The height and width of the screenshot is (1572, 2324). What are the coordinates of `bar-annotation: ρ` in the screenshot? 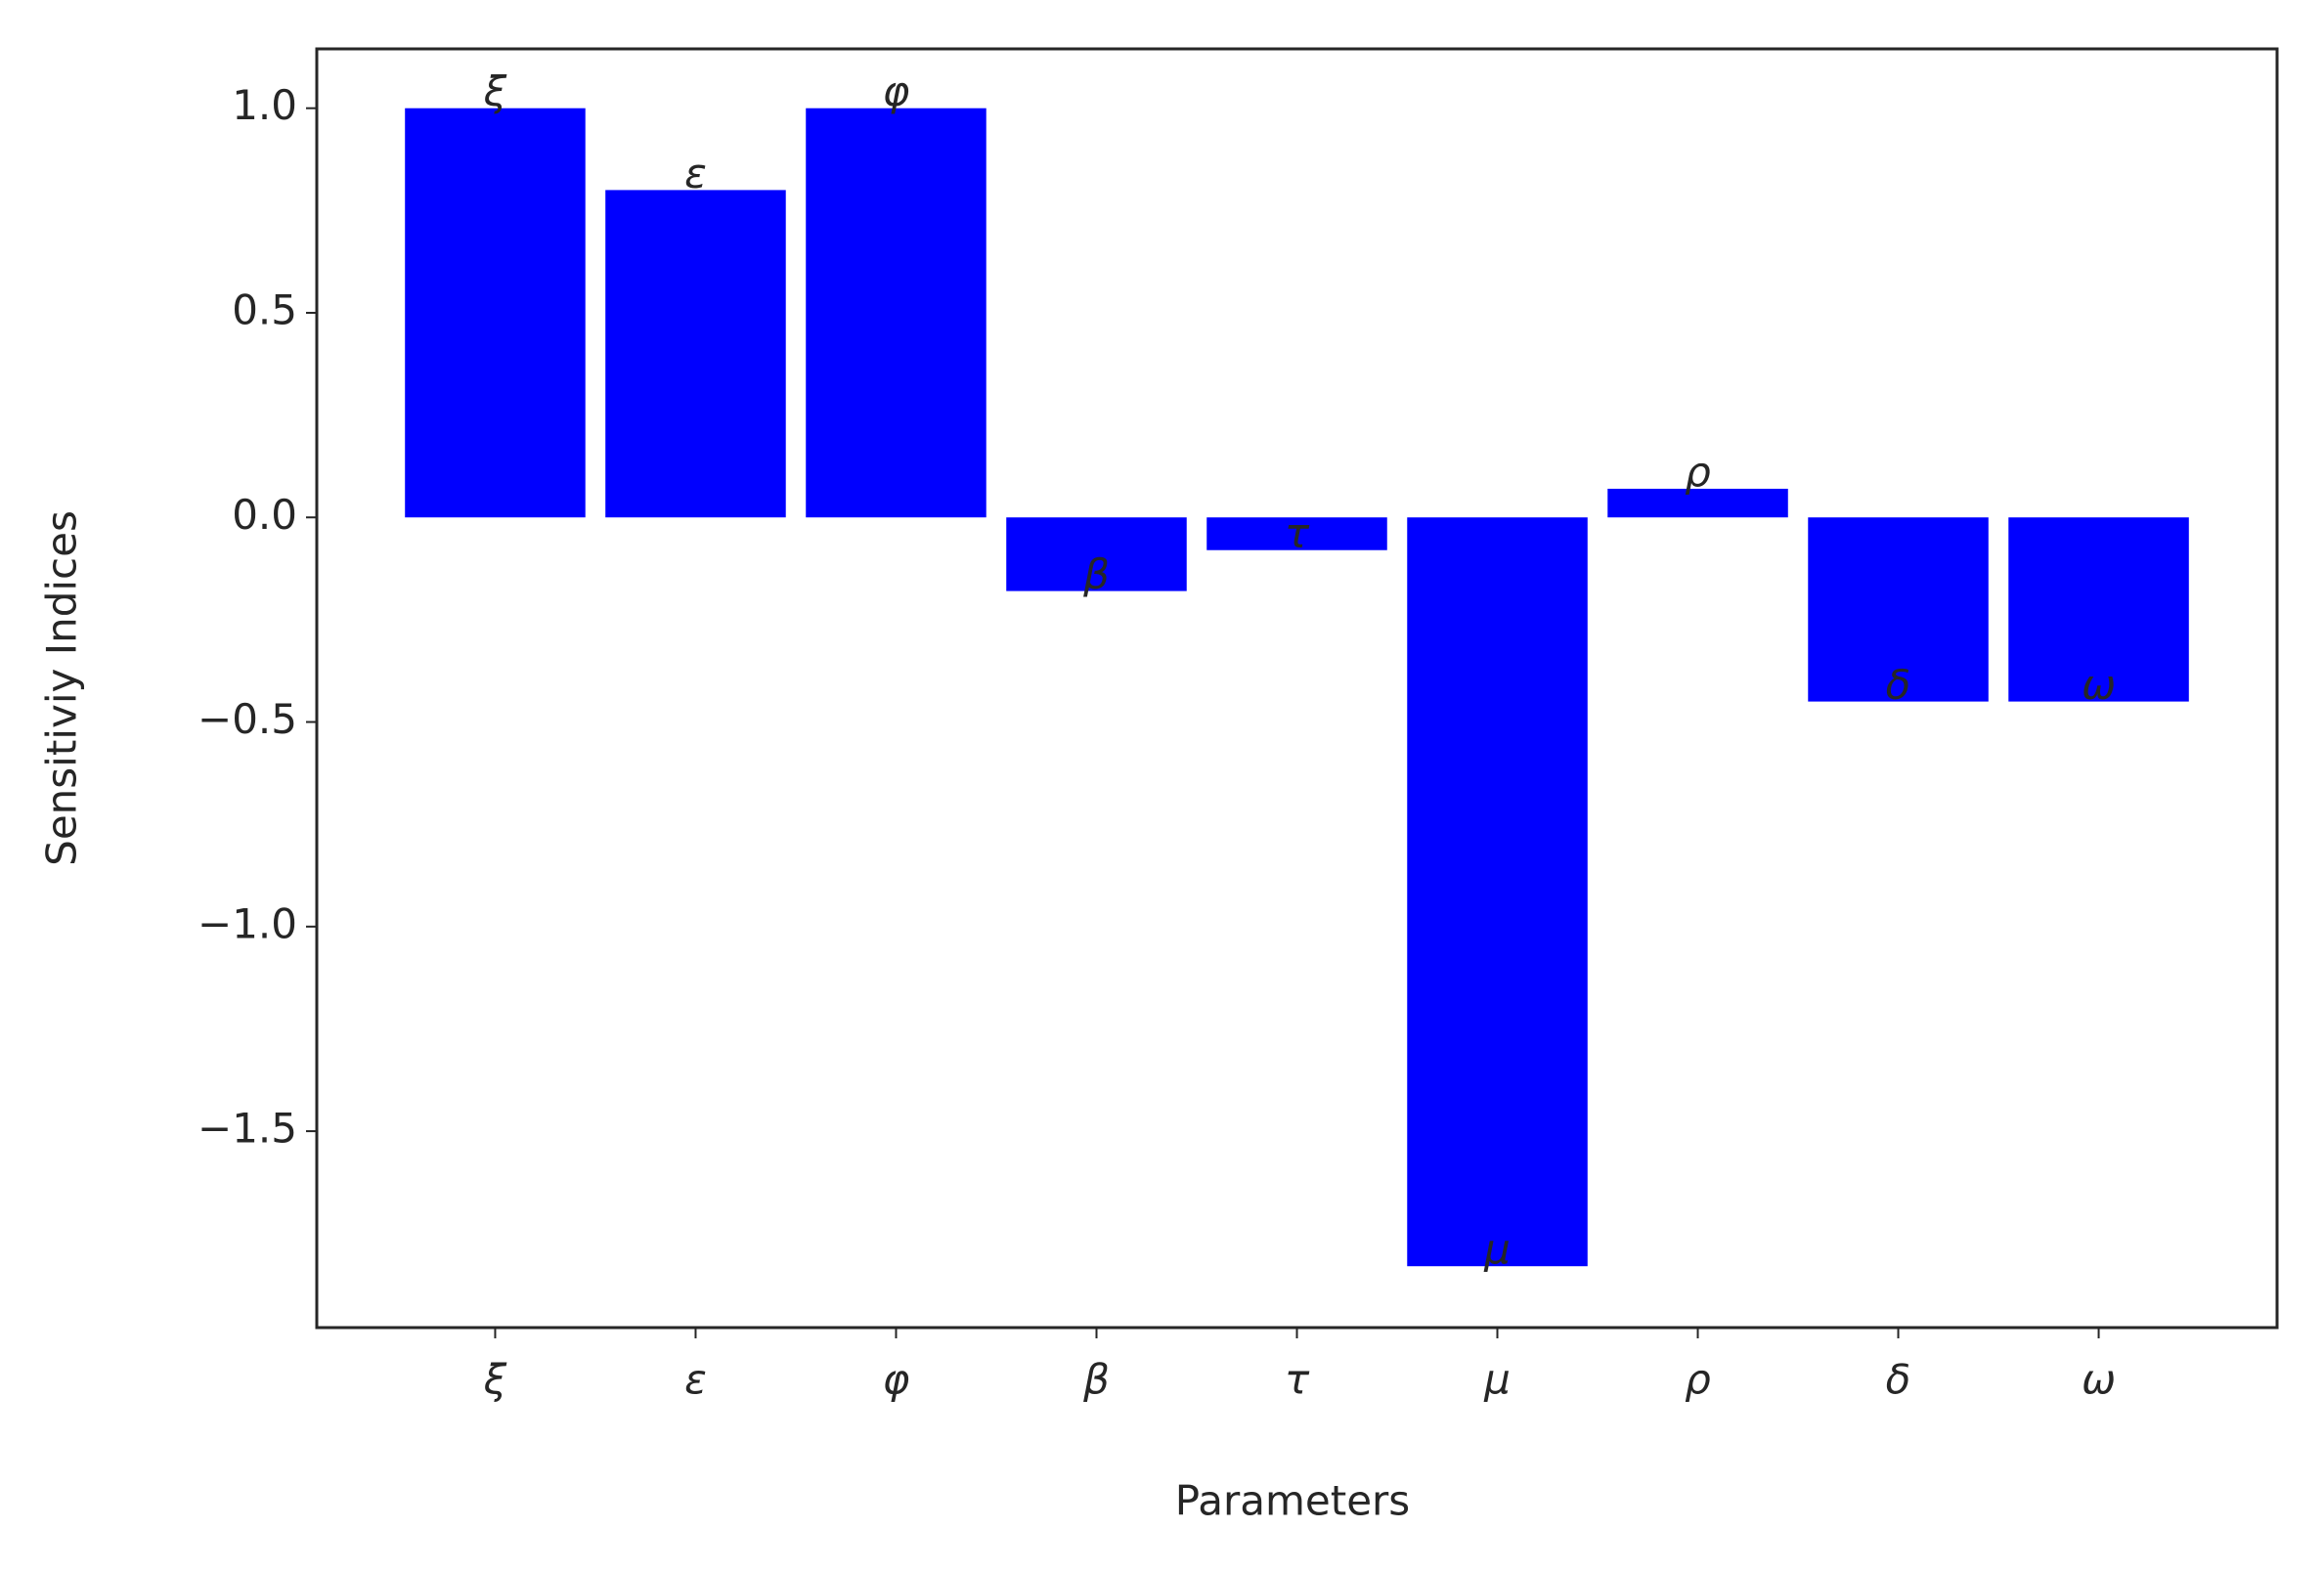 It's located at (1698, 472).